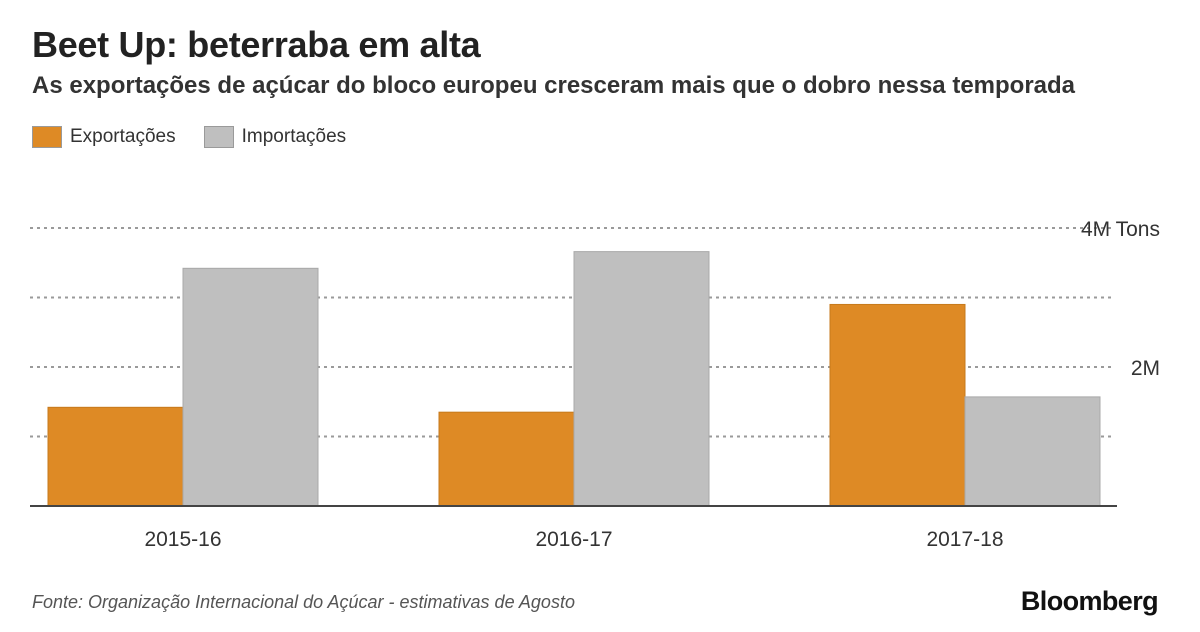  What do you see at coordinates (294, 136) in the screenshot?
I see `legend-label-imports: Importações` at bounding box center [294, 136].